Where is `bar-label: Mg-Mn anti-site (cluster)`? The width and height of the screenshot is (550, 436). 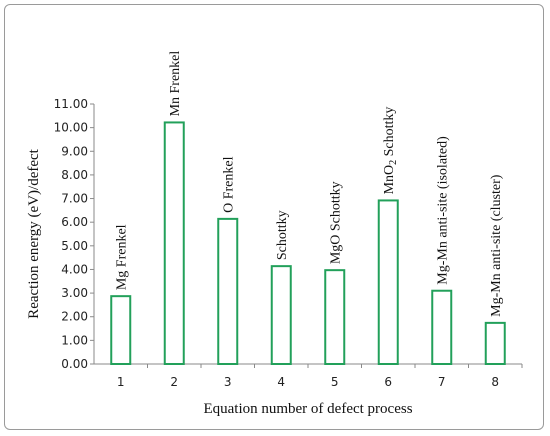 bar-label: Mg-Mn anti-site (cluster) is located at coordinates (496, 245).